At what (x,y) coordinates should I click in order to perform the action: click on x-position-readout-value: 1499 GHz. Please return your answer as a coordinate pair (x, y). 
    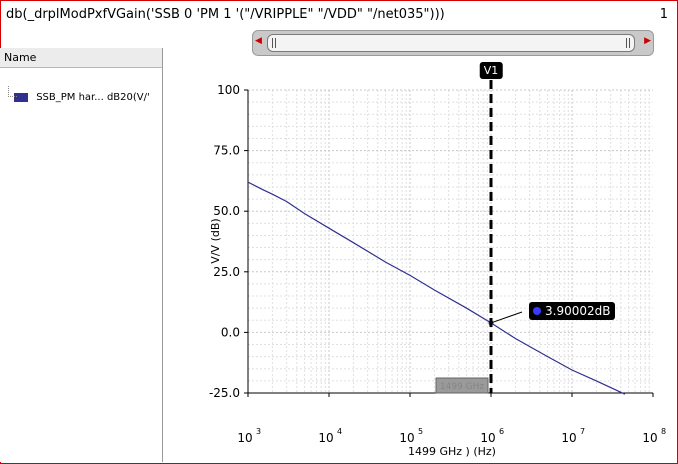
    Looking at the image, I should click on (462, 387).